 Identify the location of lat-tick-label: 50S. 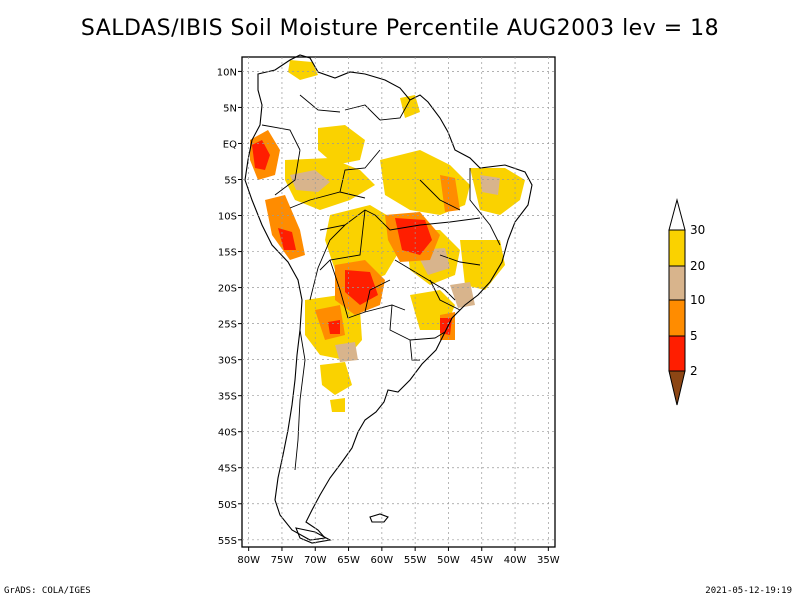
(227, 505).